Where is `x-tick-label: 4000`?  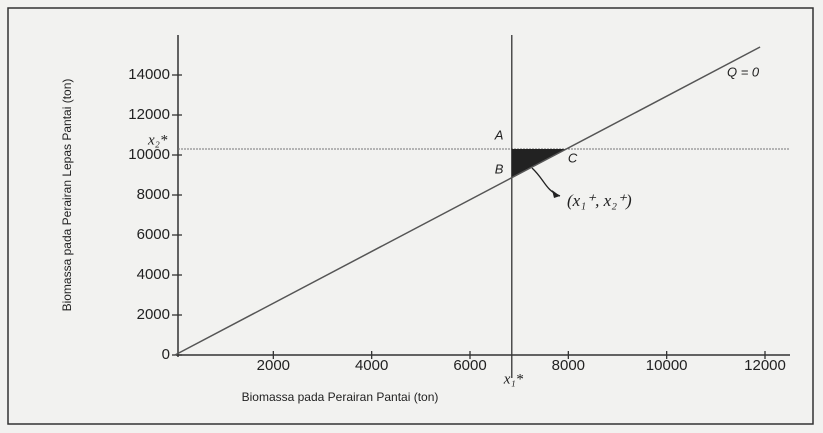
x-tick-label: 4000 is located at coordinates (371, 365).